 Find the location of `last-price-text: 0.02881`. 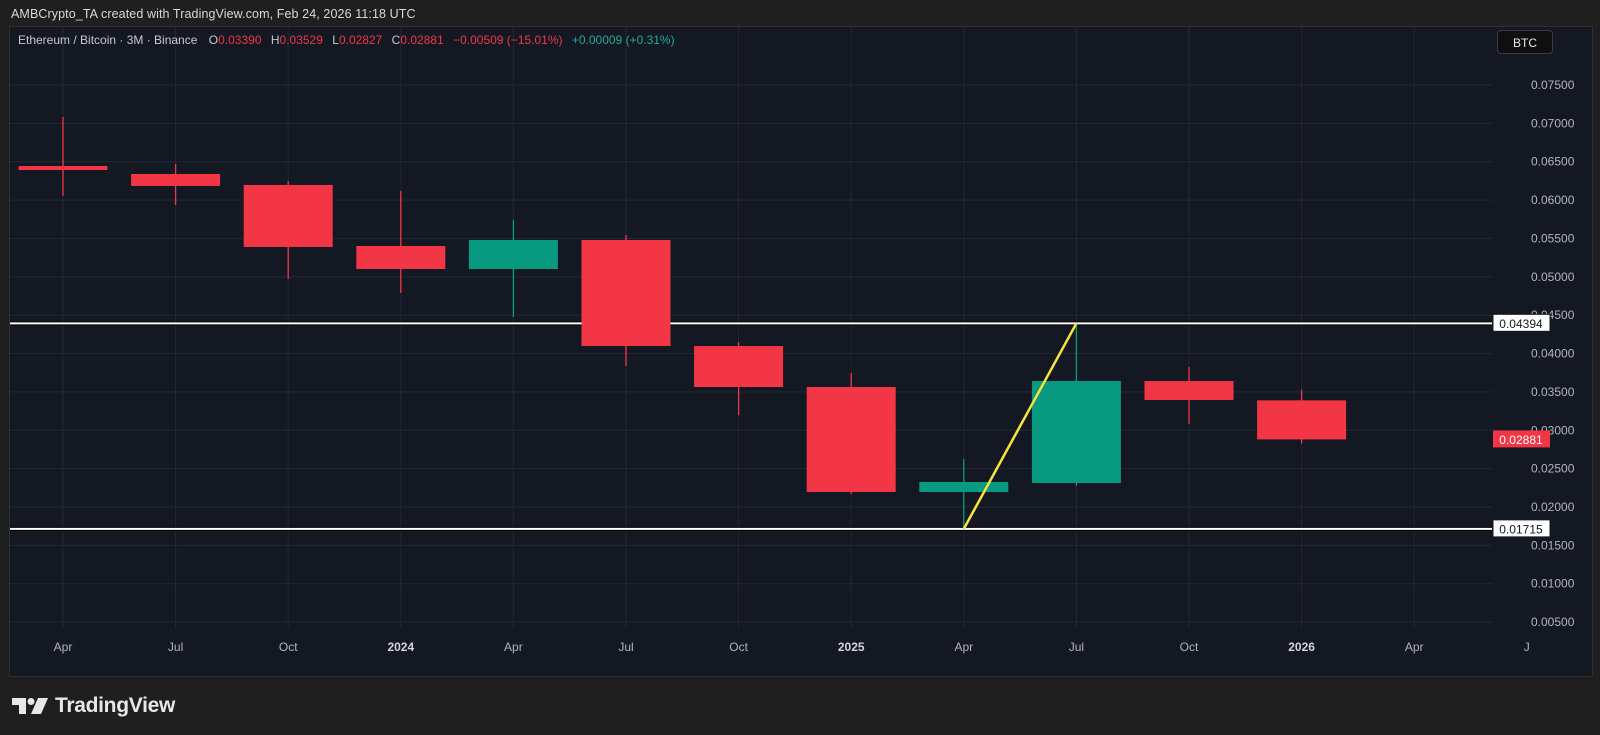

last-price-text: 0.02881 is located at coordinates (1521, 440).